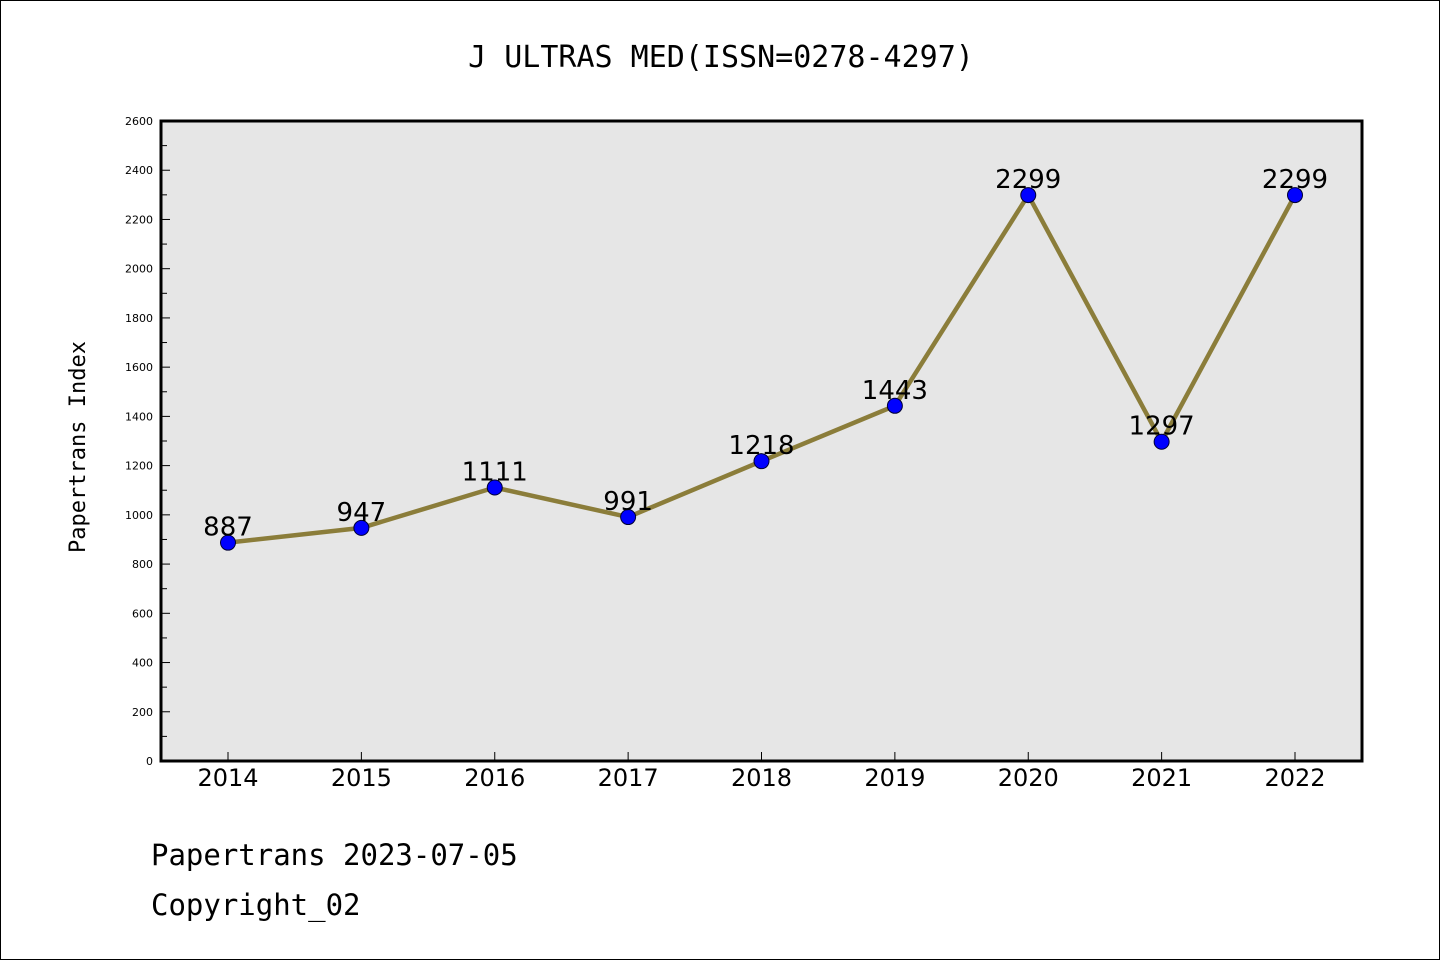  Describe the element at coordinates (721, 57) in the screenshot. I see `chart-title: J ULTRAS MED(ISSN=0278-4297)` at that location.